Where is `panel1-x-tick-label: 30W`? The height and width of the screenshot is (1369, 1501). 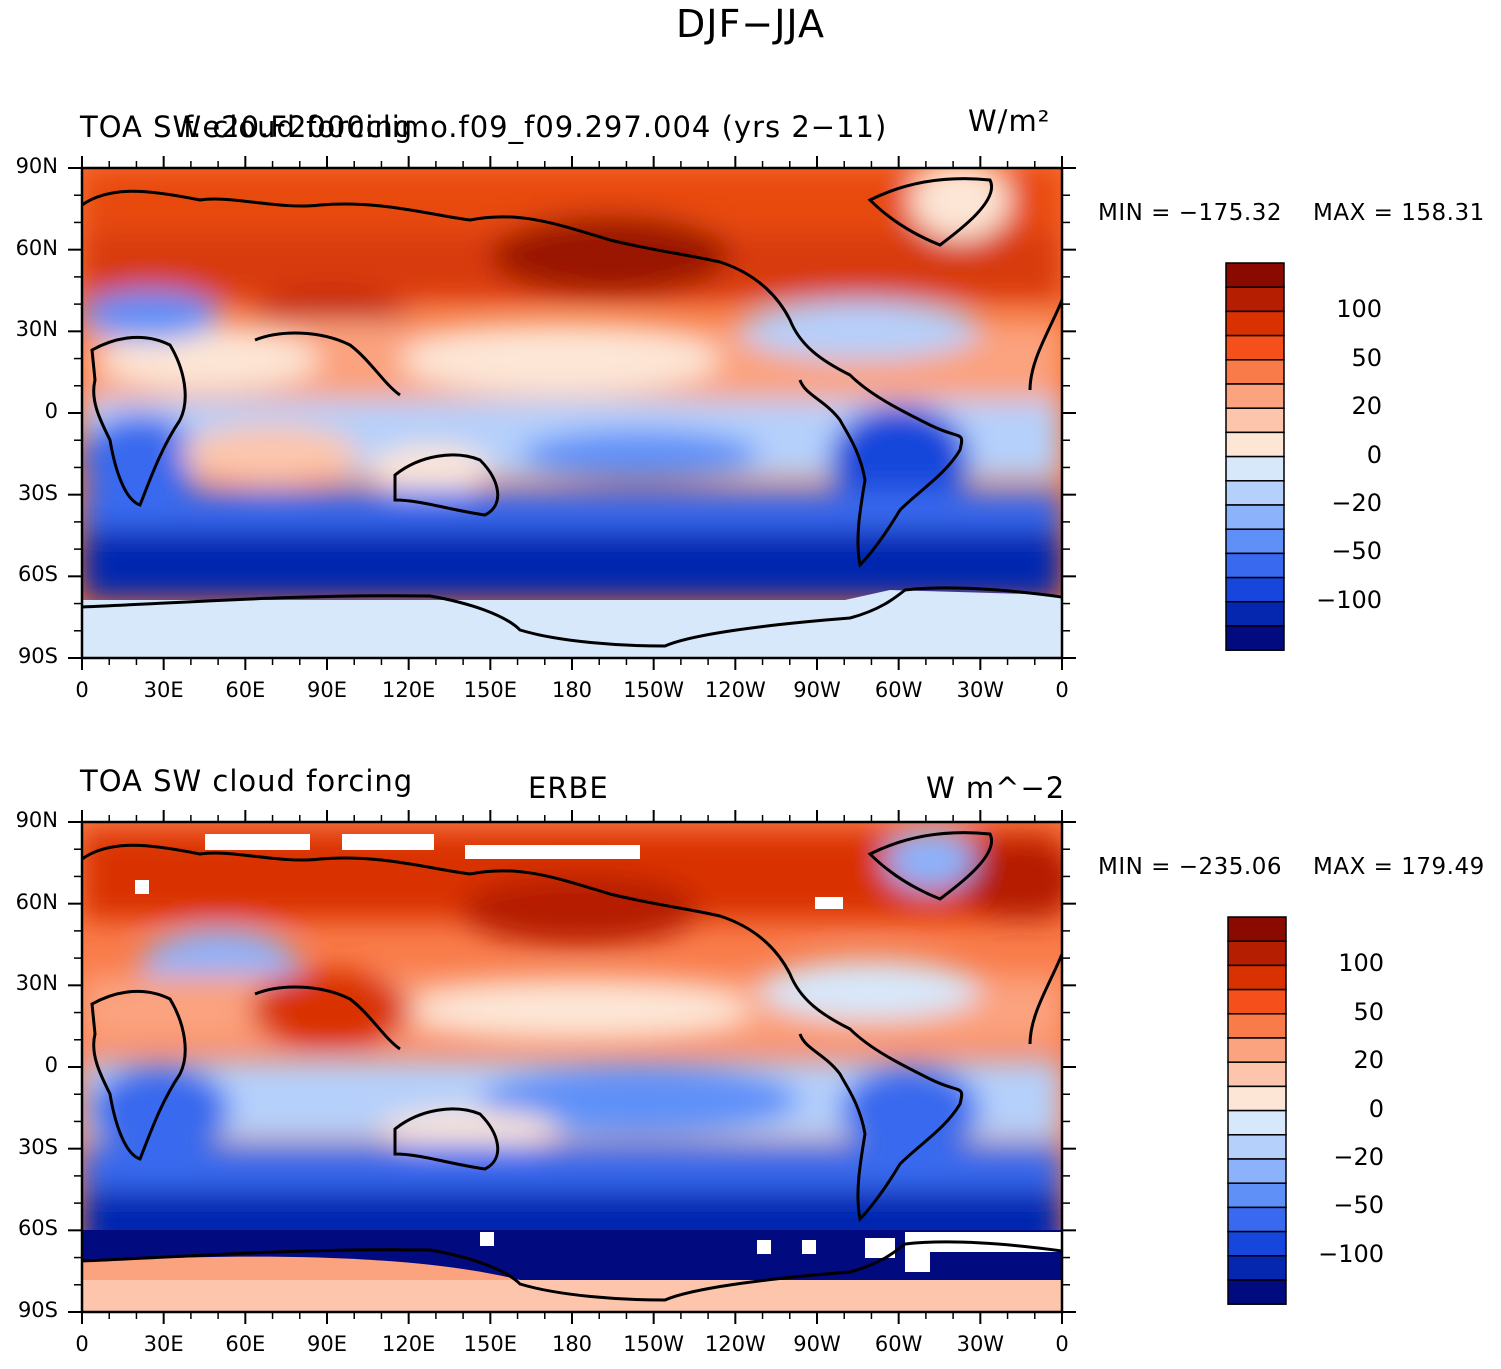 panel1-x-tick-label: 30W is located at coordinates (980, 690).